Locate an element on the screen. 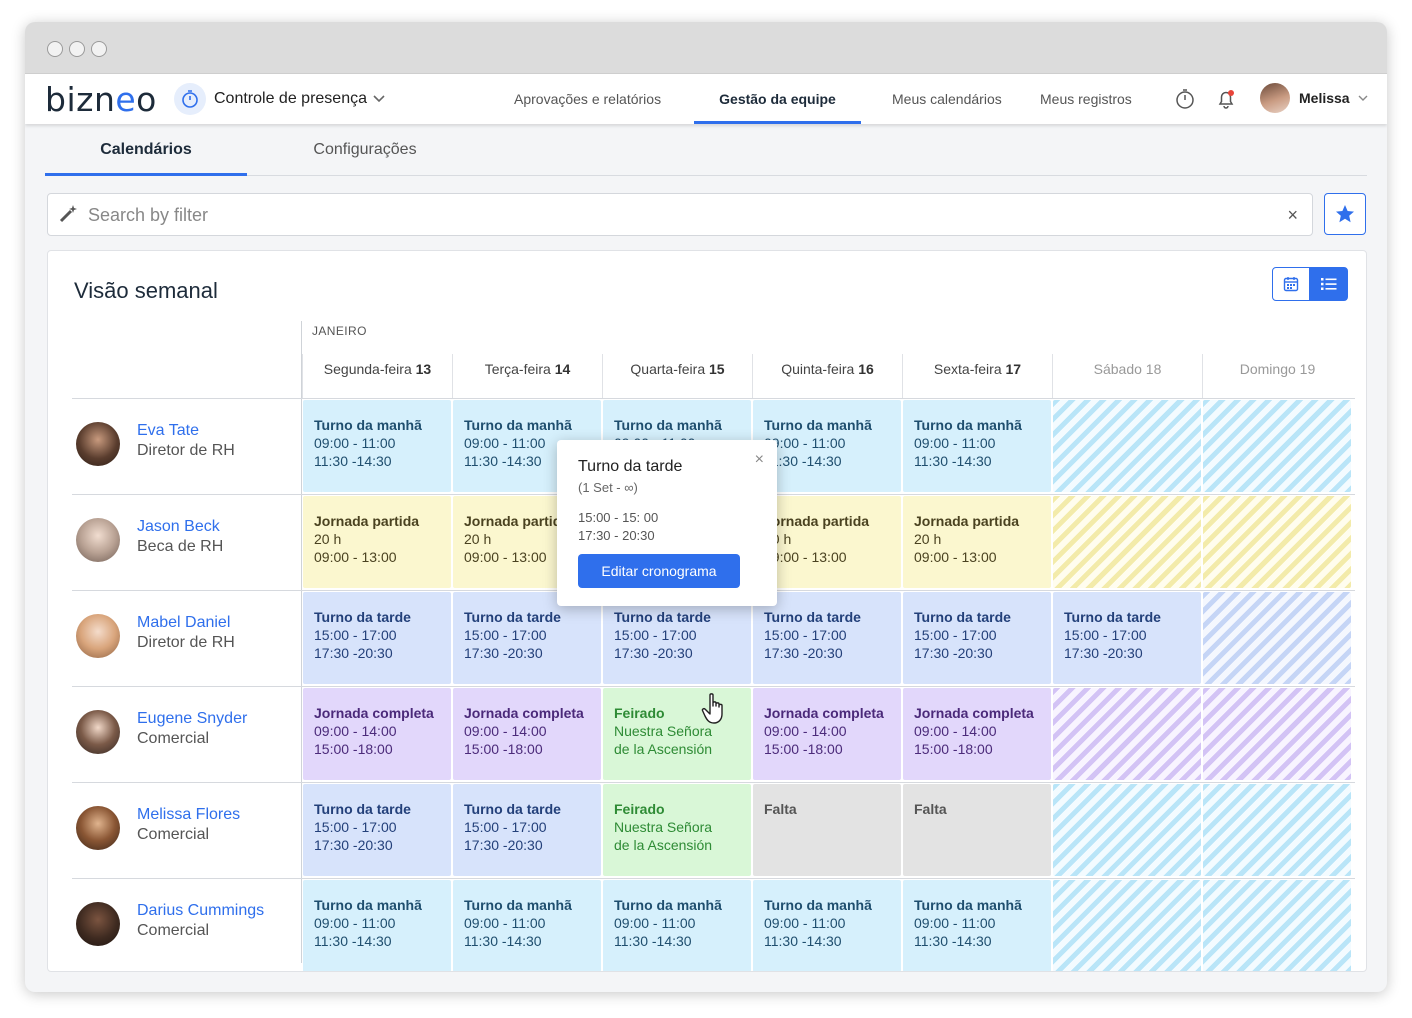 The height and width of the screenshot is (1018, 1412). shift-line: 09:00 - 13:00 is located at coordinates (805, 557).